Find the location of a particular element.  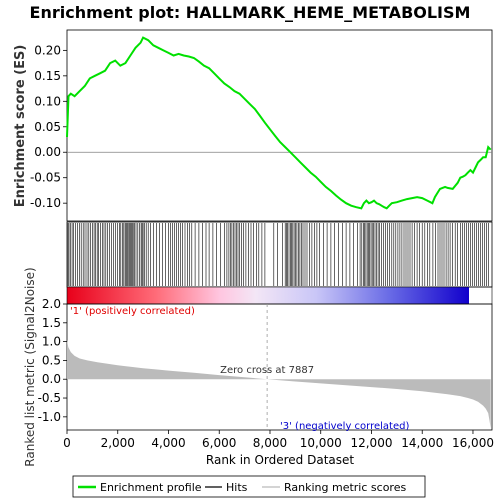

x-tick-label: 12,000 is located at coordinates (371, 443).